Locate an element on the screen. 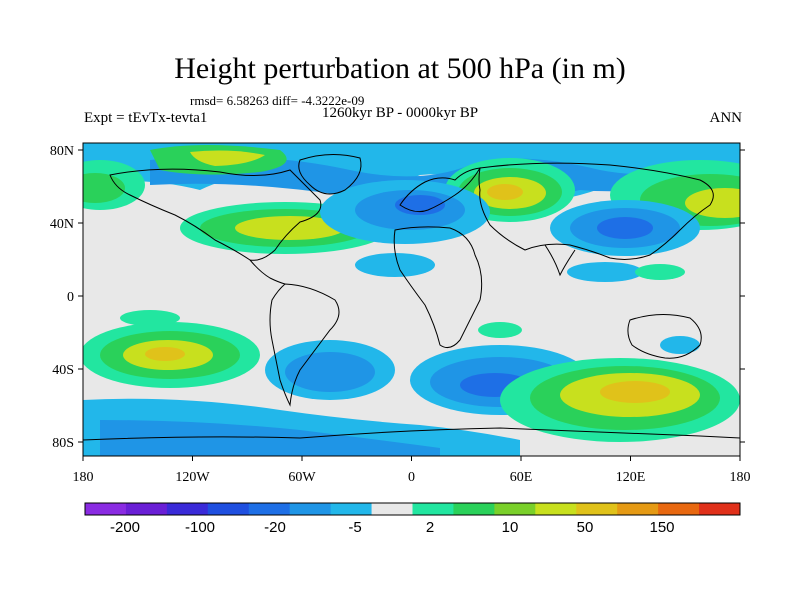 Image resolution: width=800 pixels, height=600 pixels. npac-east-yellow is located at coordinates (712, 203).